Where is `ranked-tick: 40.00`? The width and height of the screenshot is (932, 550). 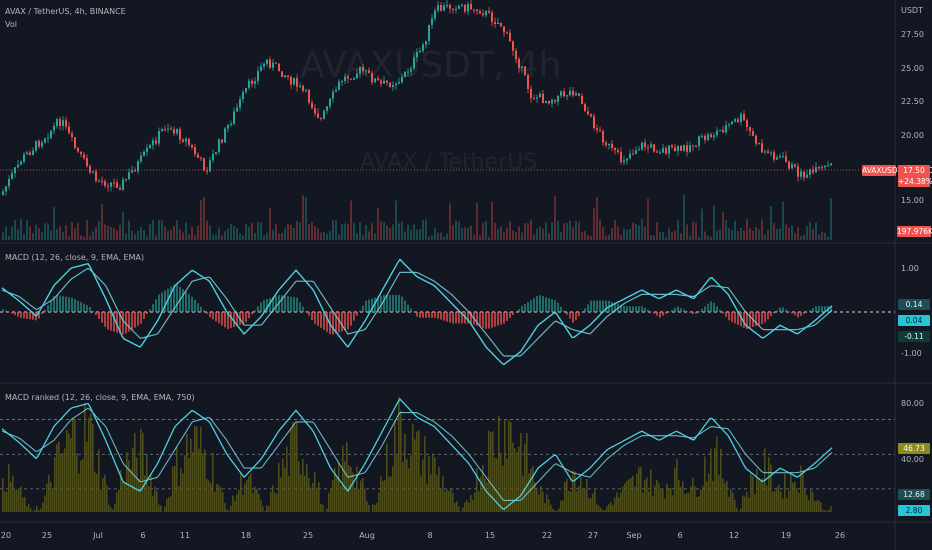 ranked-tick: 40.00 is located at coordinates (912, 459).